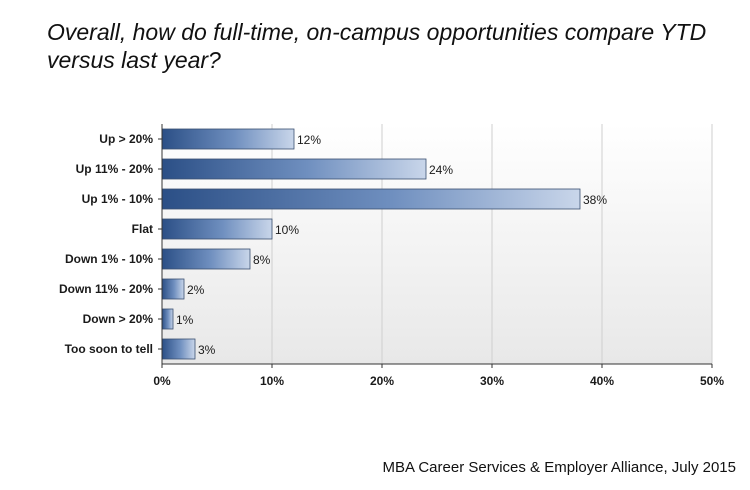  I want to click on category-label: Down > 20%, so click(118, 319).